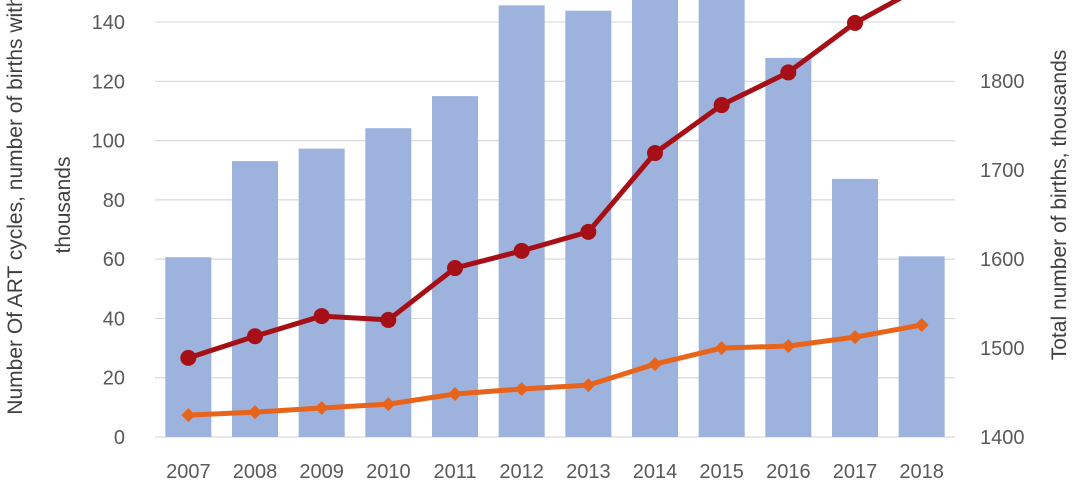 The image size is (1080, 500). What do you see at coordinates (855, 472) in the screenshot?
I see `x-tick-label: 2017` at bounding box center [855, 472].